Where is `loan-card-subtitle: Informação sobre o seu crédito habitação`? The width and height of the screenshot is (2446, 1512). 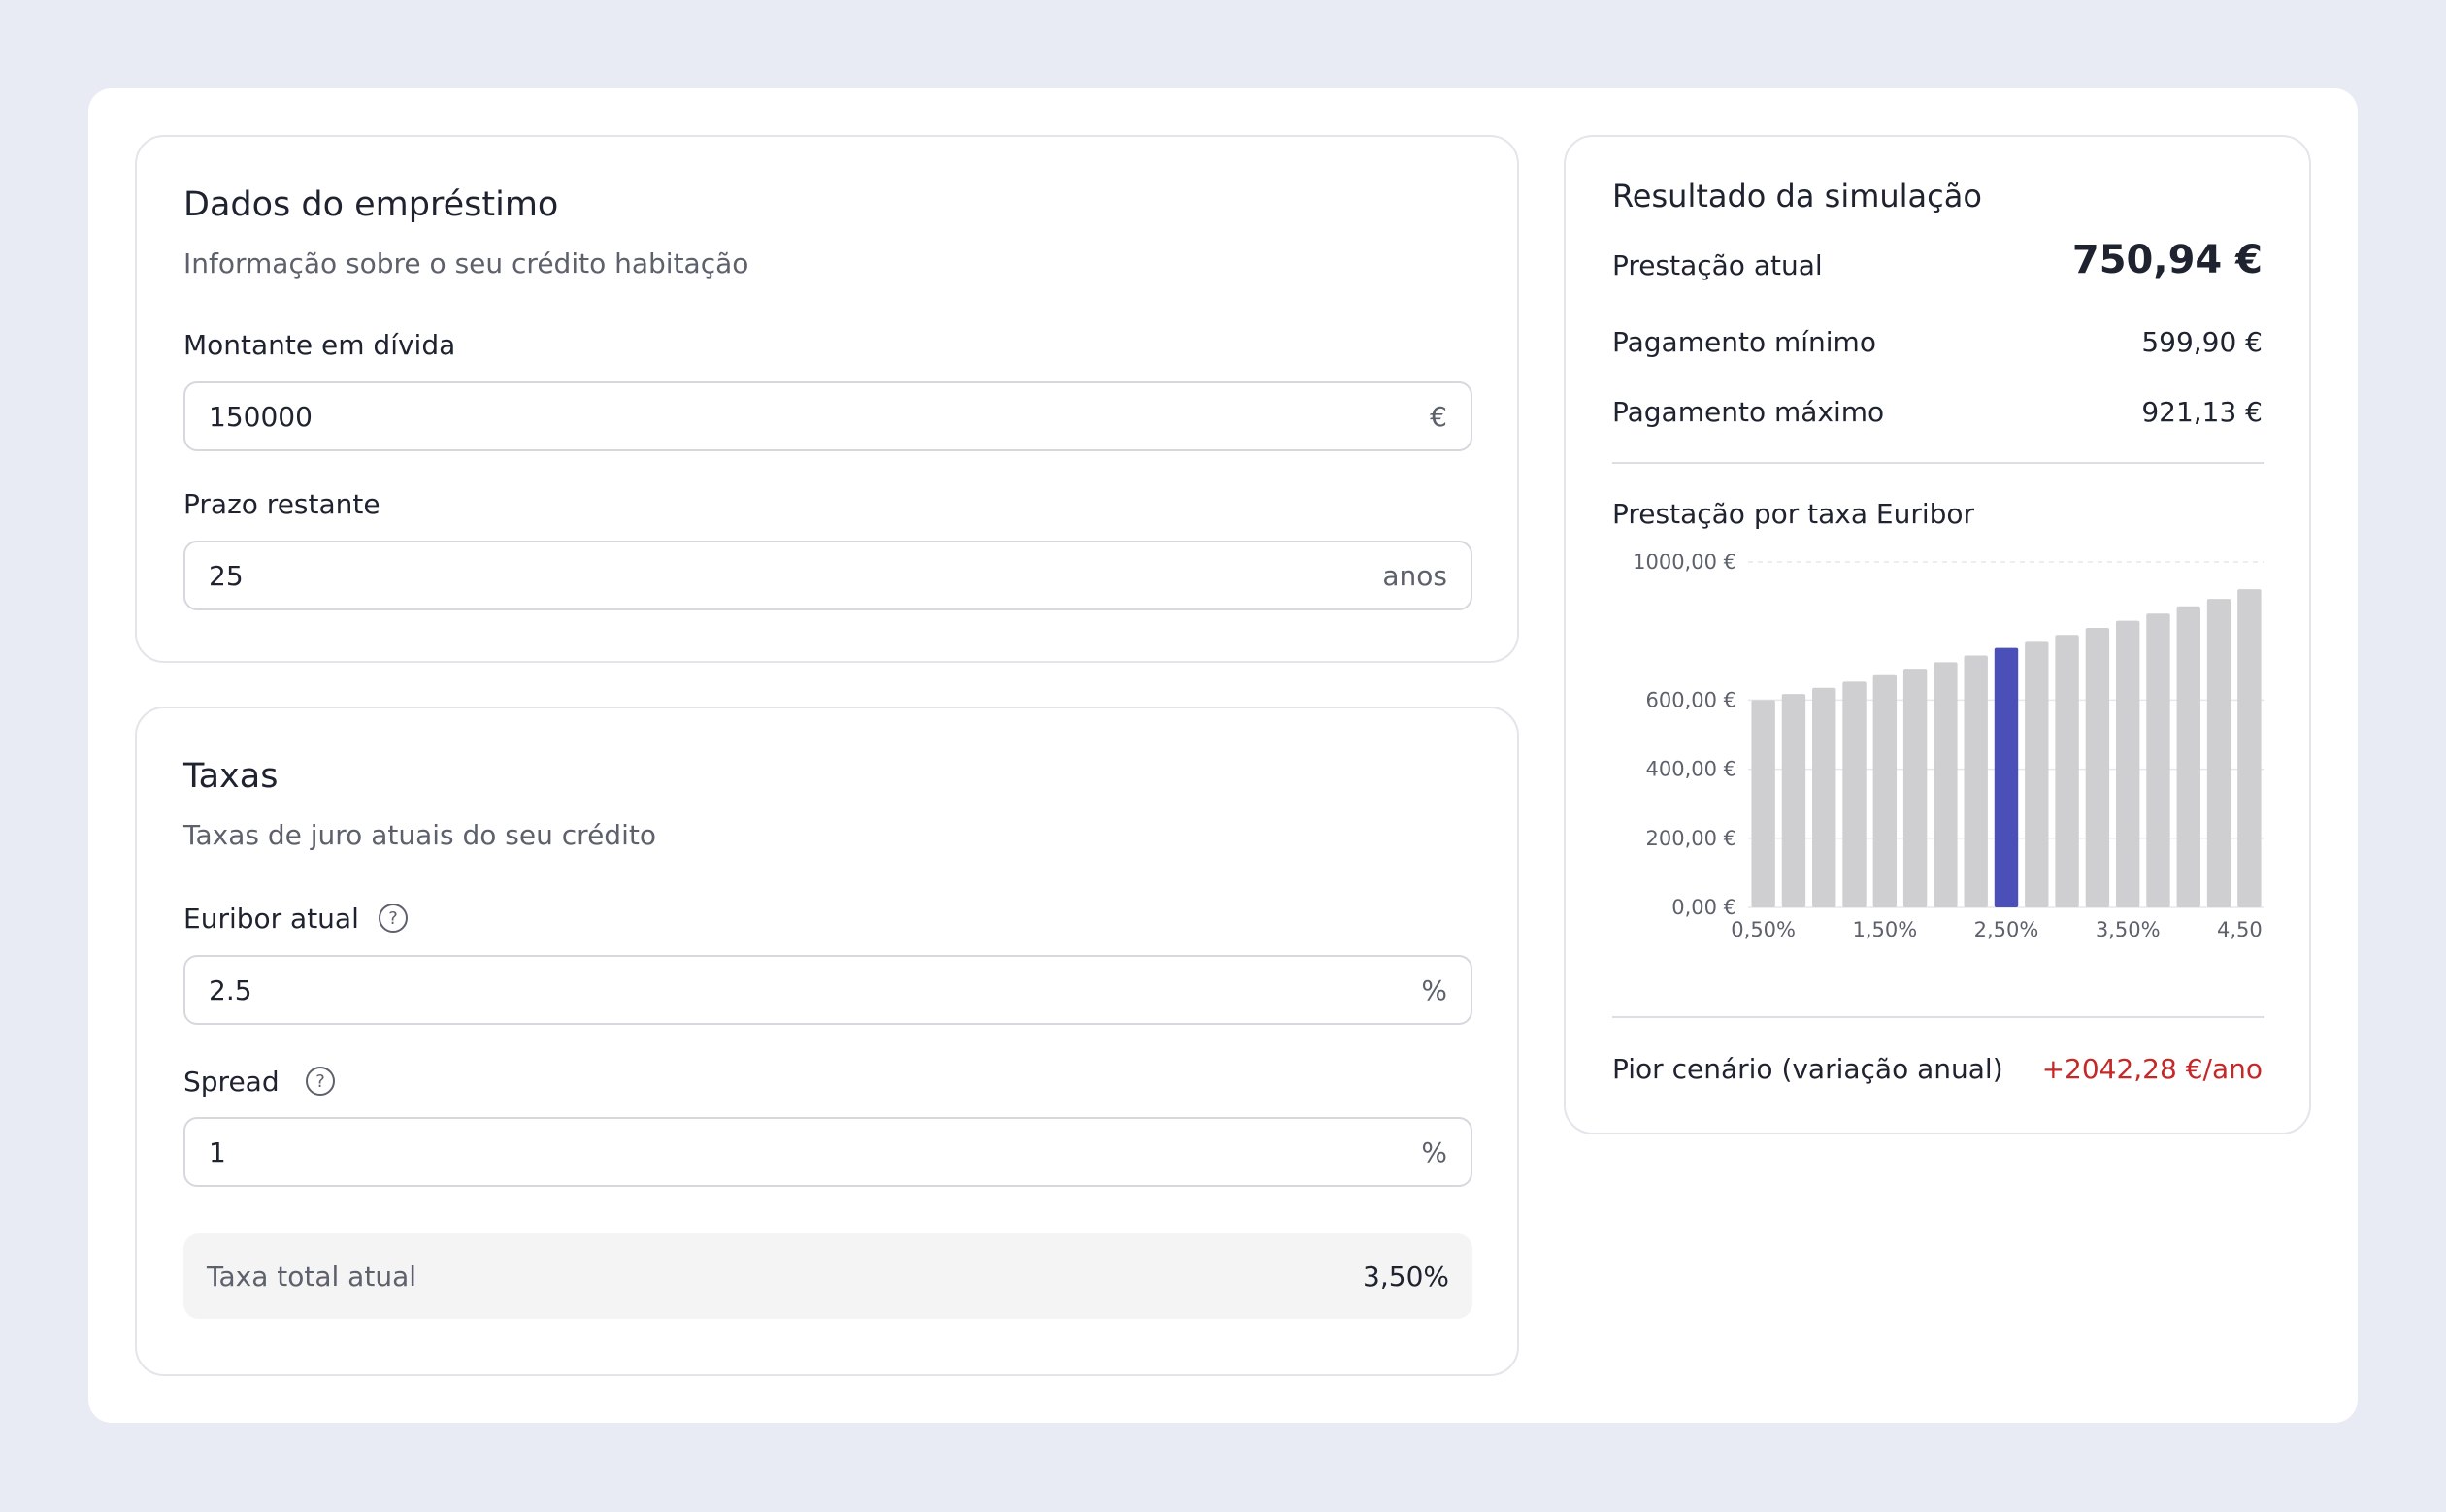
loan-card-subtitle: Informação sobre o seu crédito habitação is located at coordinates (466, 263).